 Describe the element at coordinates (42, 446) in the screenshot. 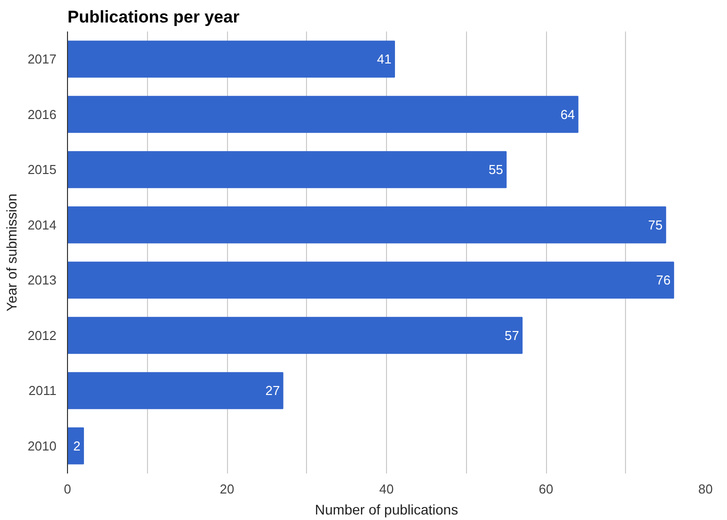

I see `y-tick-label: 2010` at that location.